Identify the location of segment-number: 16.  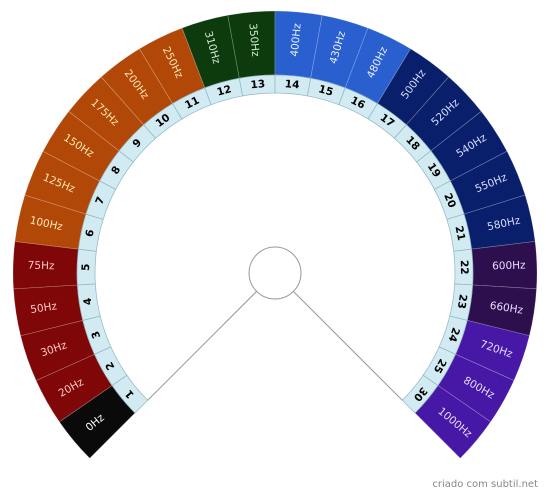
(358, 102).